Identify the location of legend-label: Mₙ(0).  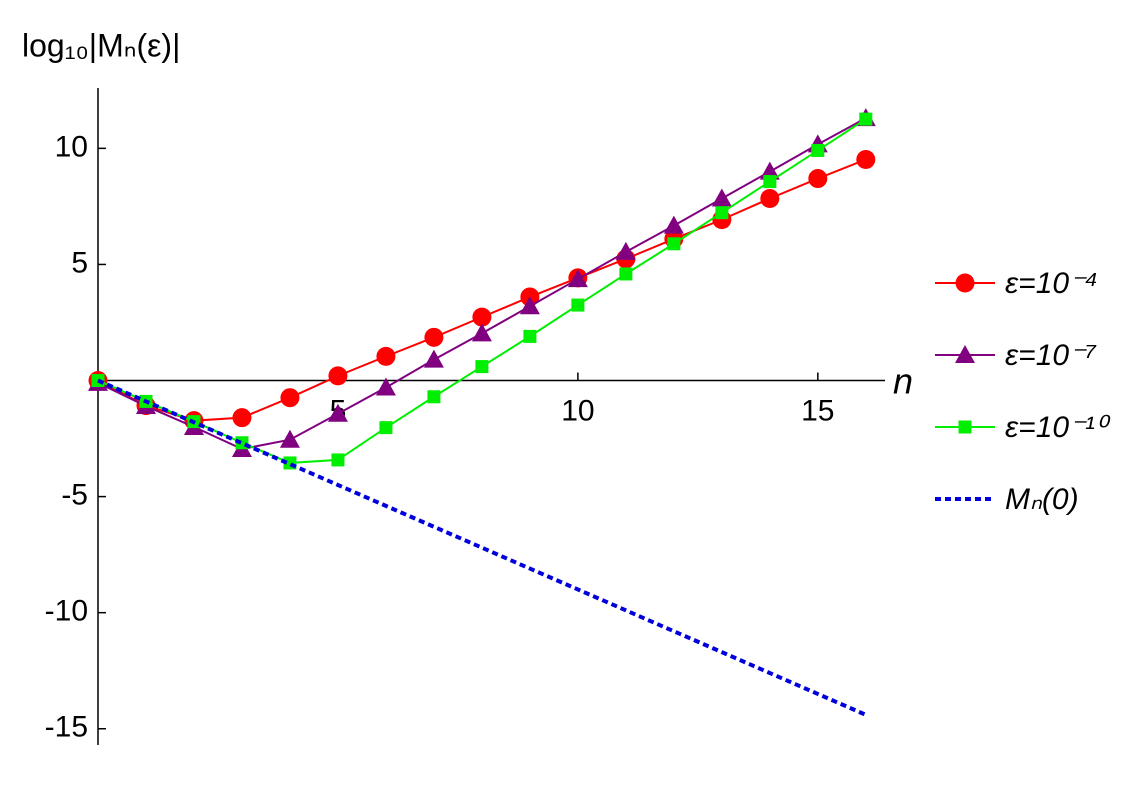
(1042, 499).